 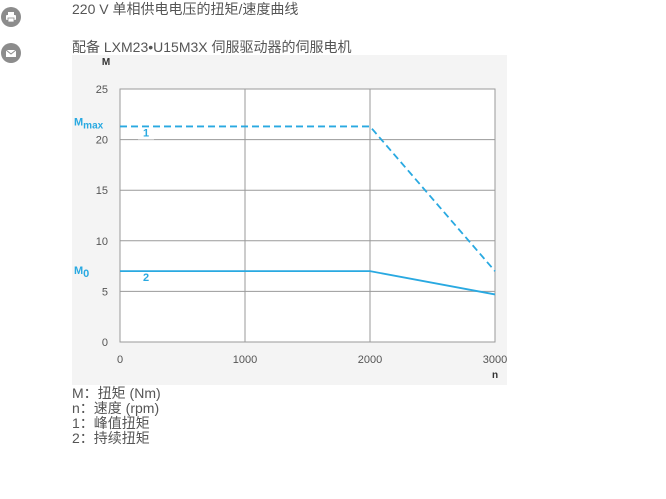 I want to click on page-title: 220 V 单相供电电压的扭矩/速度曲线, so click(x=185, y=9).